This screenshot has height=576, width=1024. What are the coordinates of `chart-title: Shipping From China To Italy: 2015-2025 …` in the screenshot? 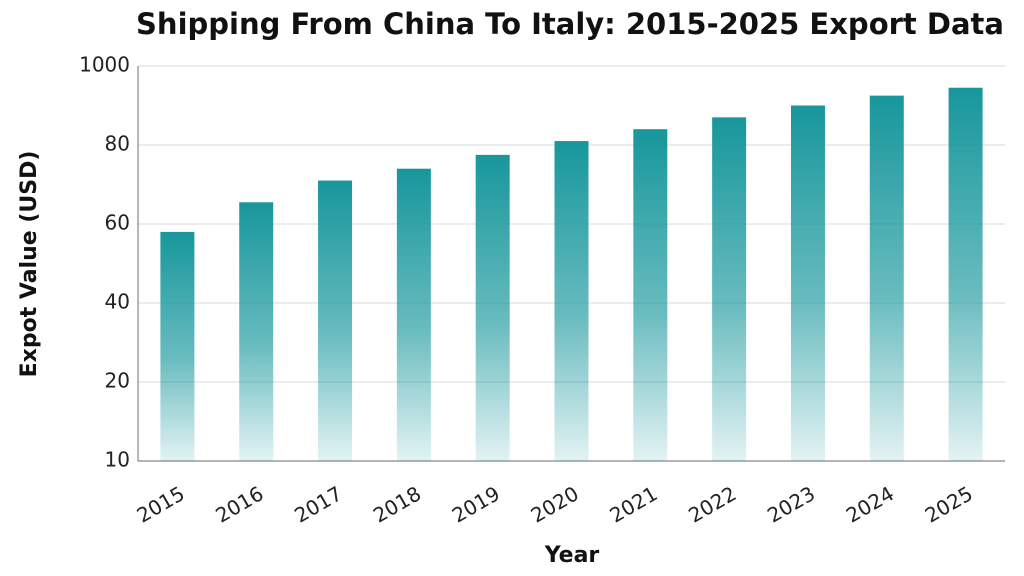 It's located at (570, 24).